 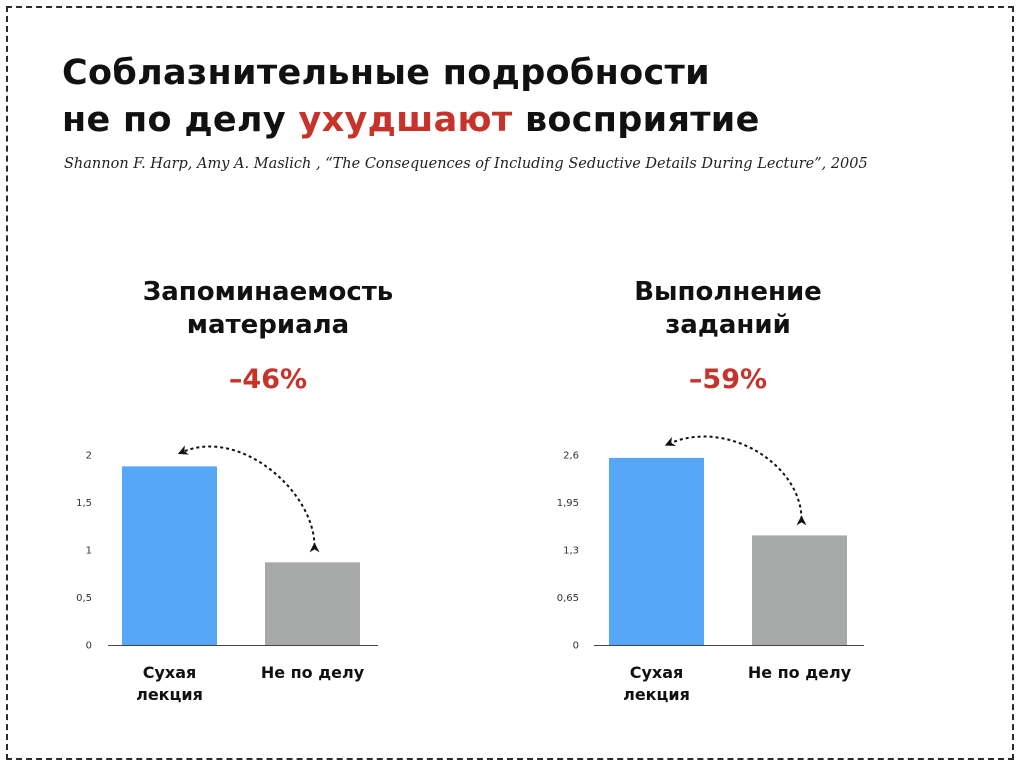 I want to click on y-tick-label: 0,5, so click(x=84, y=598).